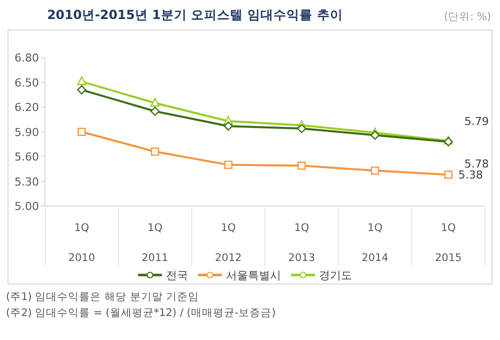  I want to click on y-tick-label: 5.00, so click(26, 206).